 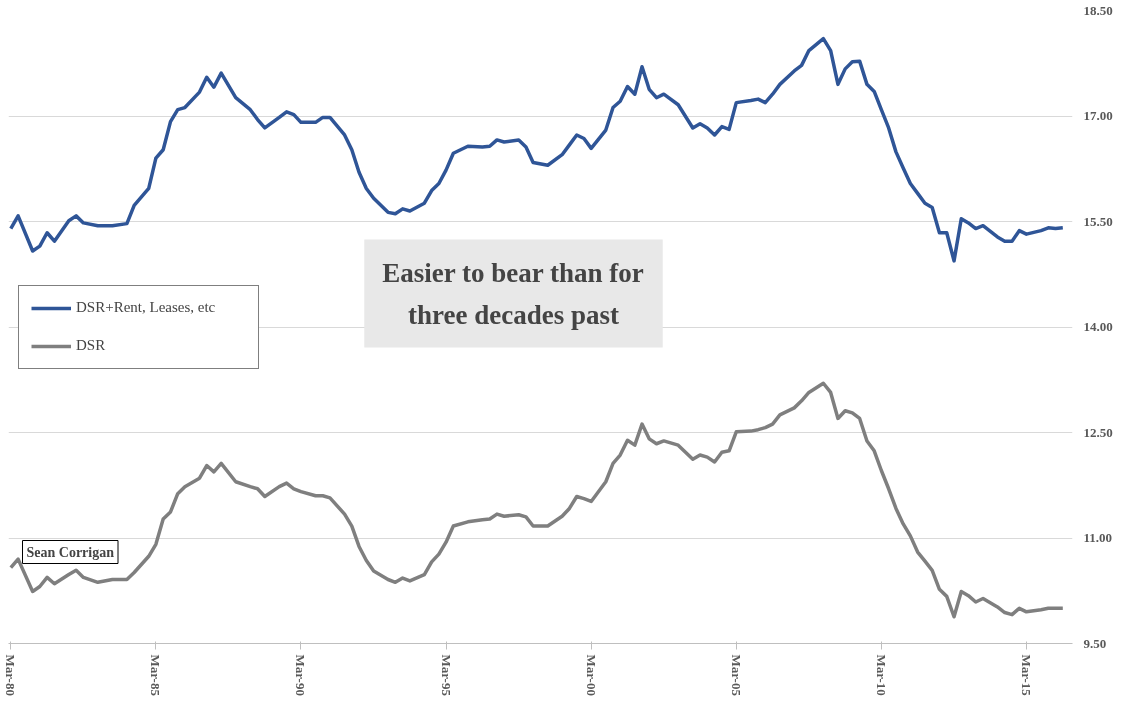 I want to click on x-tick-label: Mar-15, so click(x=1026, y=675).